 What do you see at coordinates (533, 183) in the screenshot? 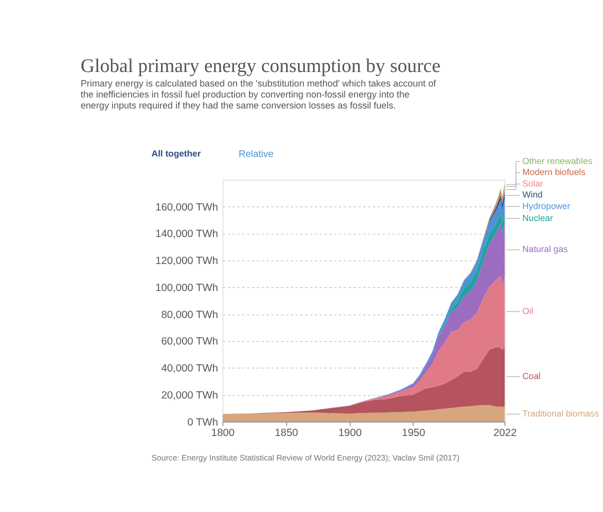
I see `series-label: Solar` at bounding box center [533, 183].